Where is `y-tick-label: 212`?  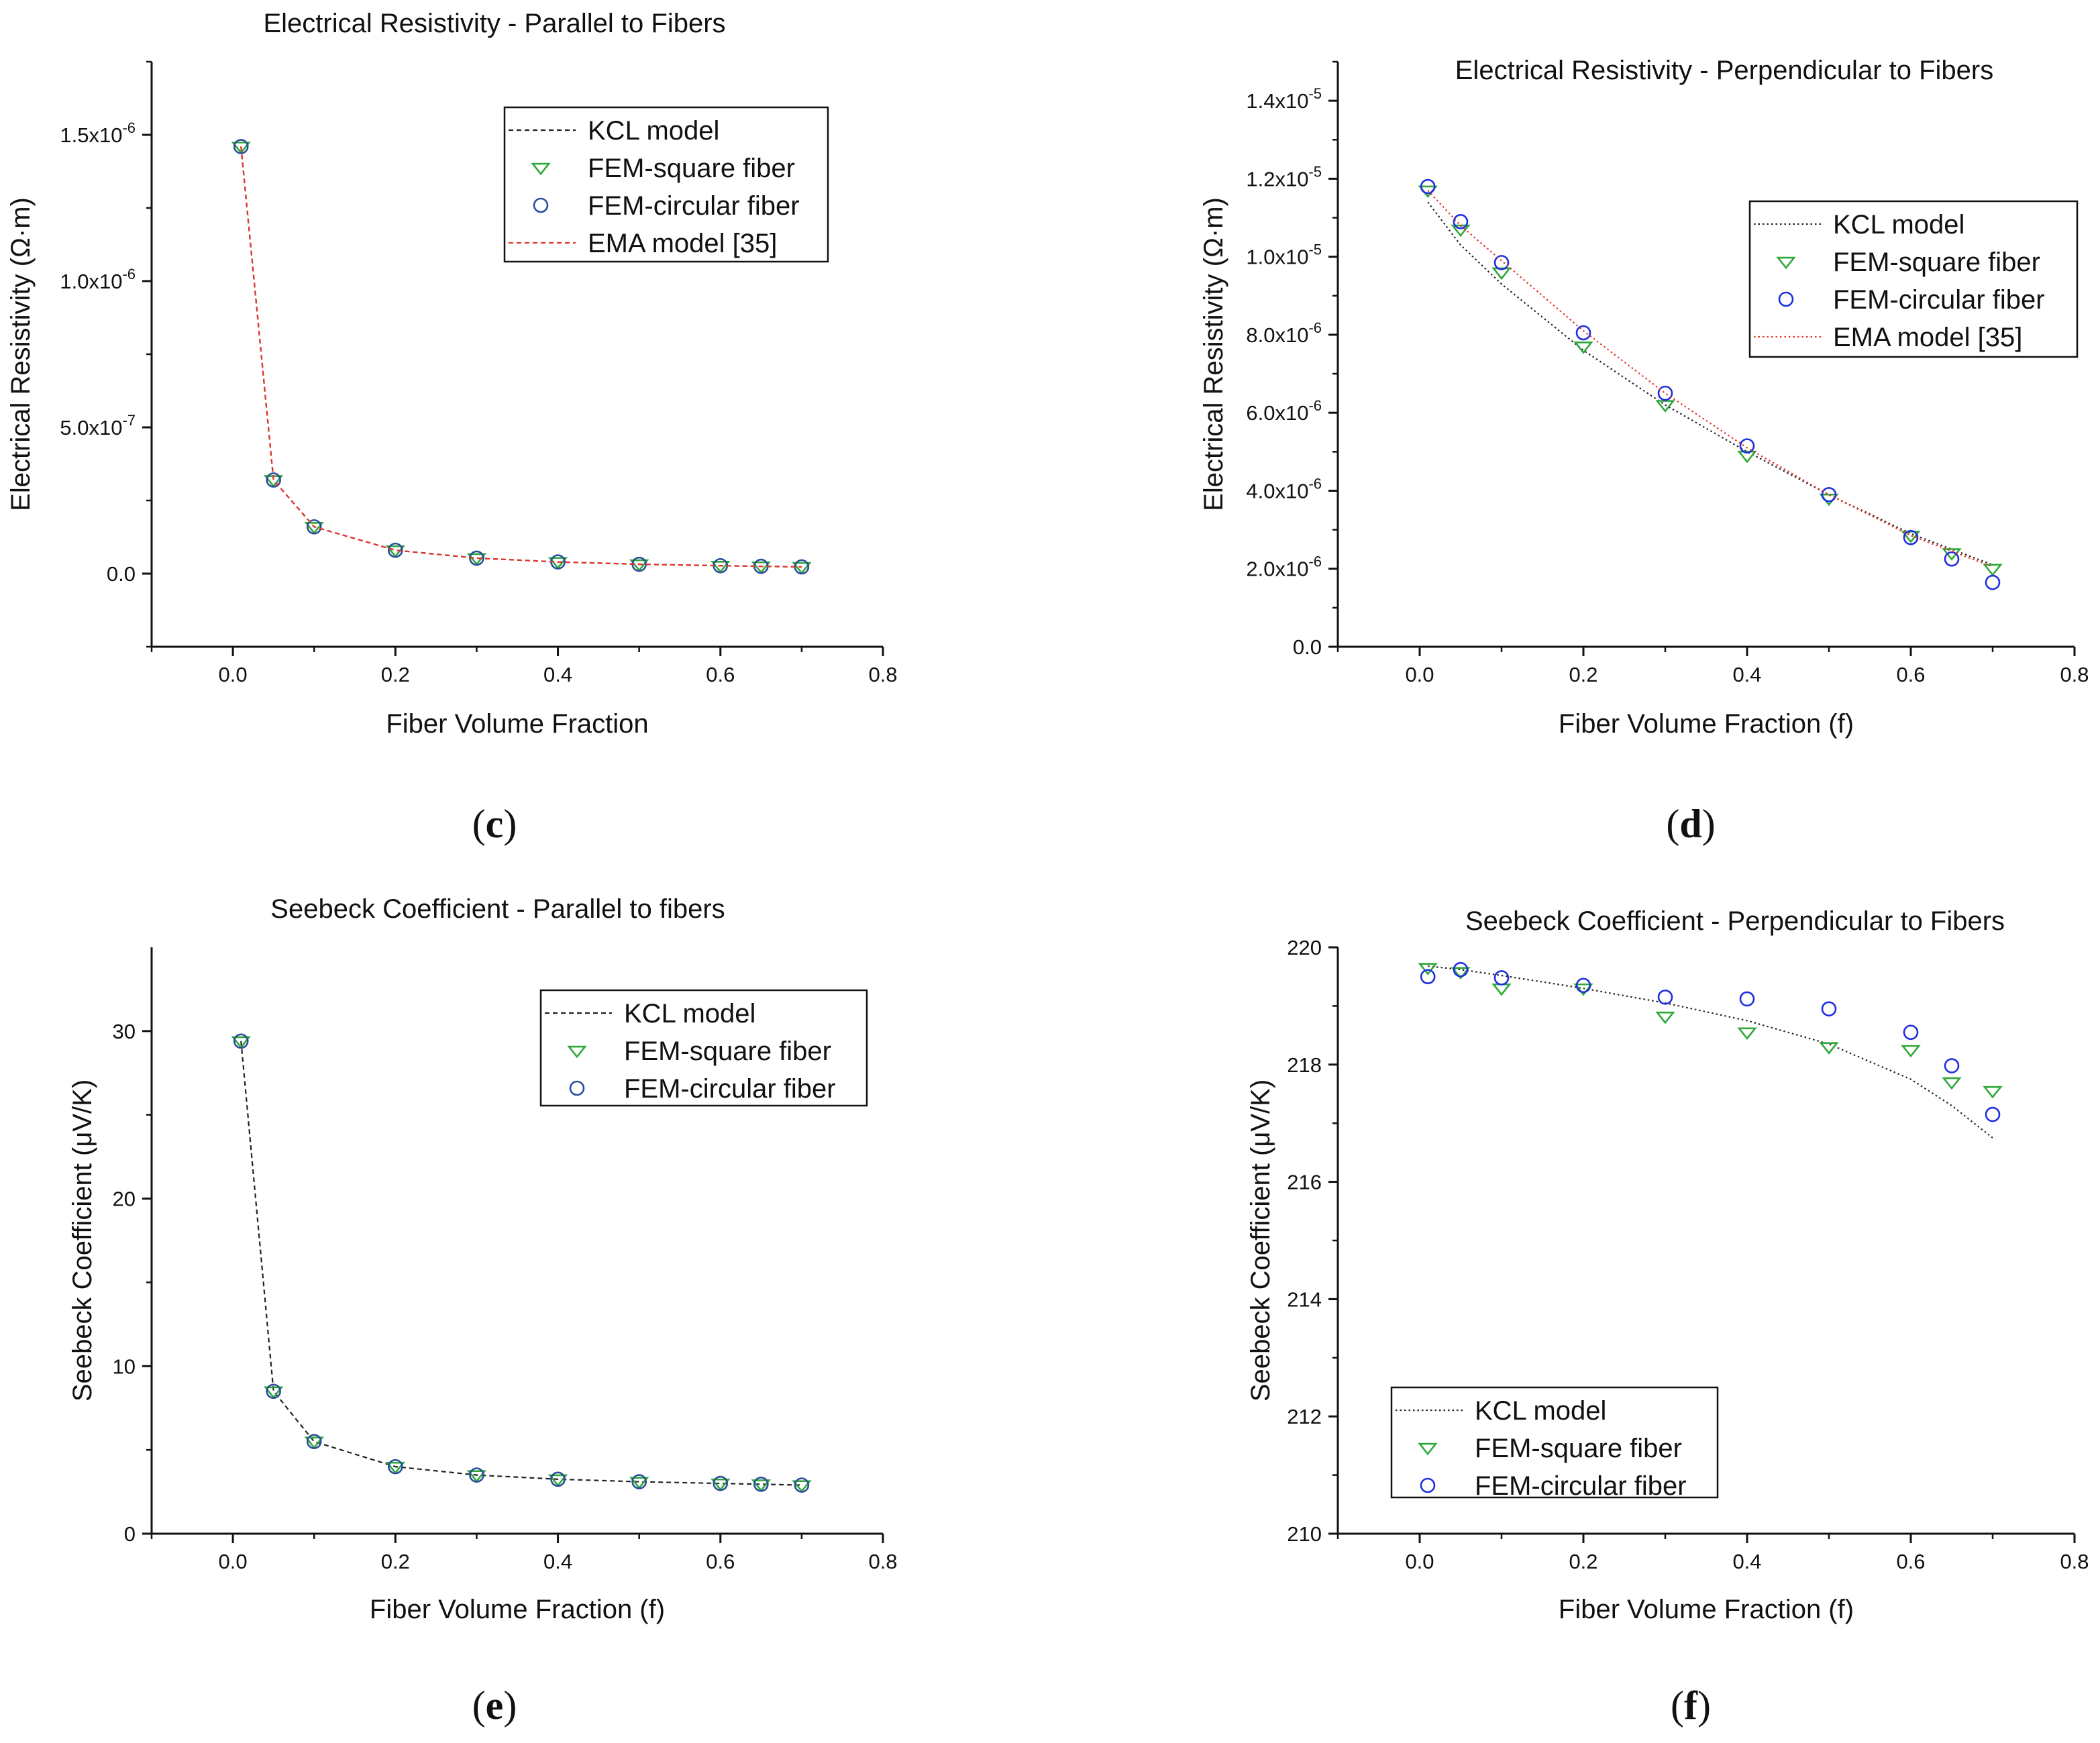
y-tick-label: 212 is located at coordinates (1305, 1416).